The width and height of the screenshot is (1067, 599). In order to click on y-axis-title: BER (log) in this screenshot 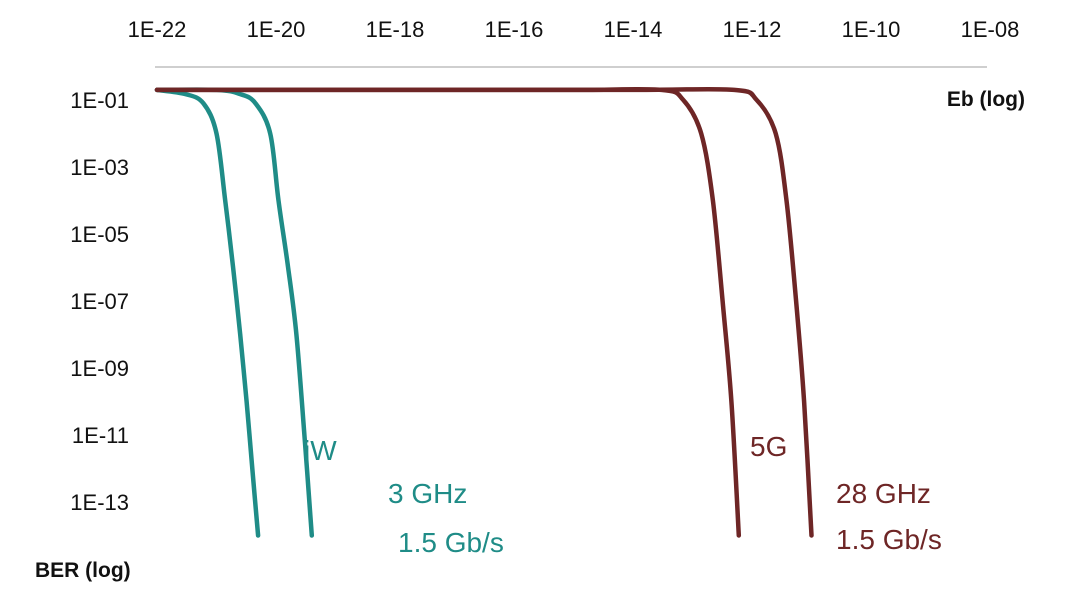, I will do `click(83, 570)`.